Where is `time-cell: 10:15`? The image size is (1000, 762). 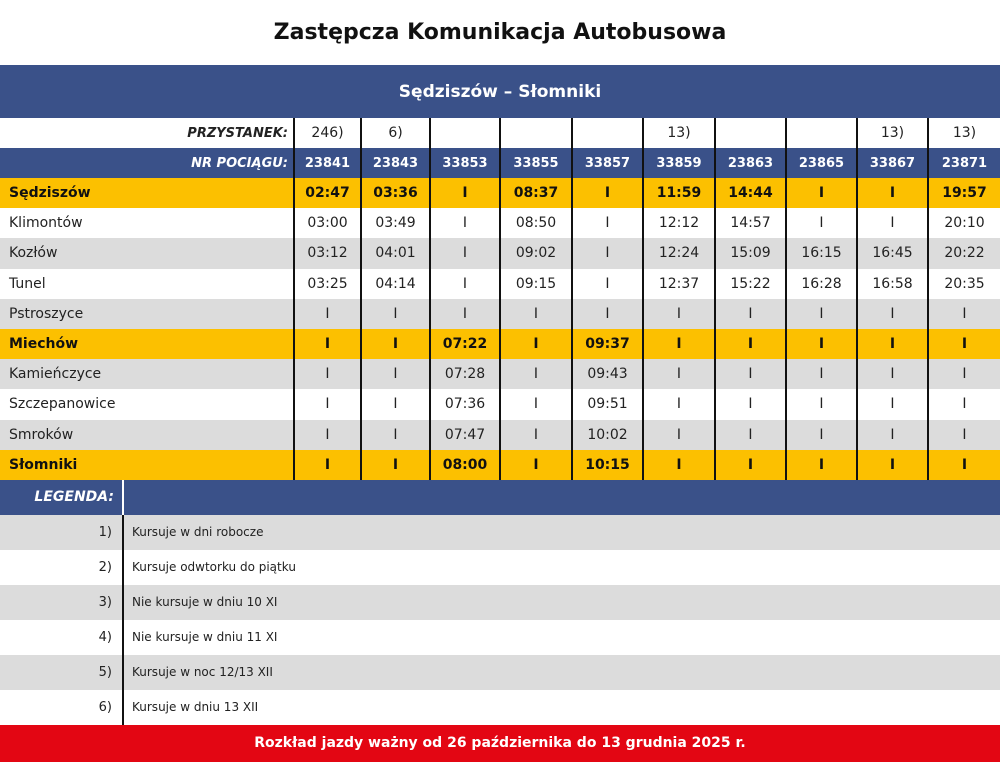 time-cell: 10:15 is located at coordinates (607, 464).